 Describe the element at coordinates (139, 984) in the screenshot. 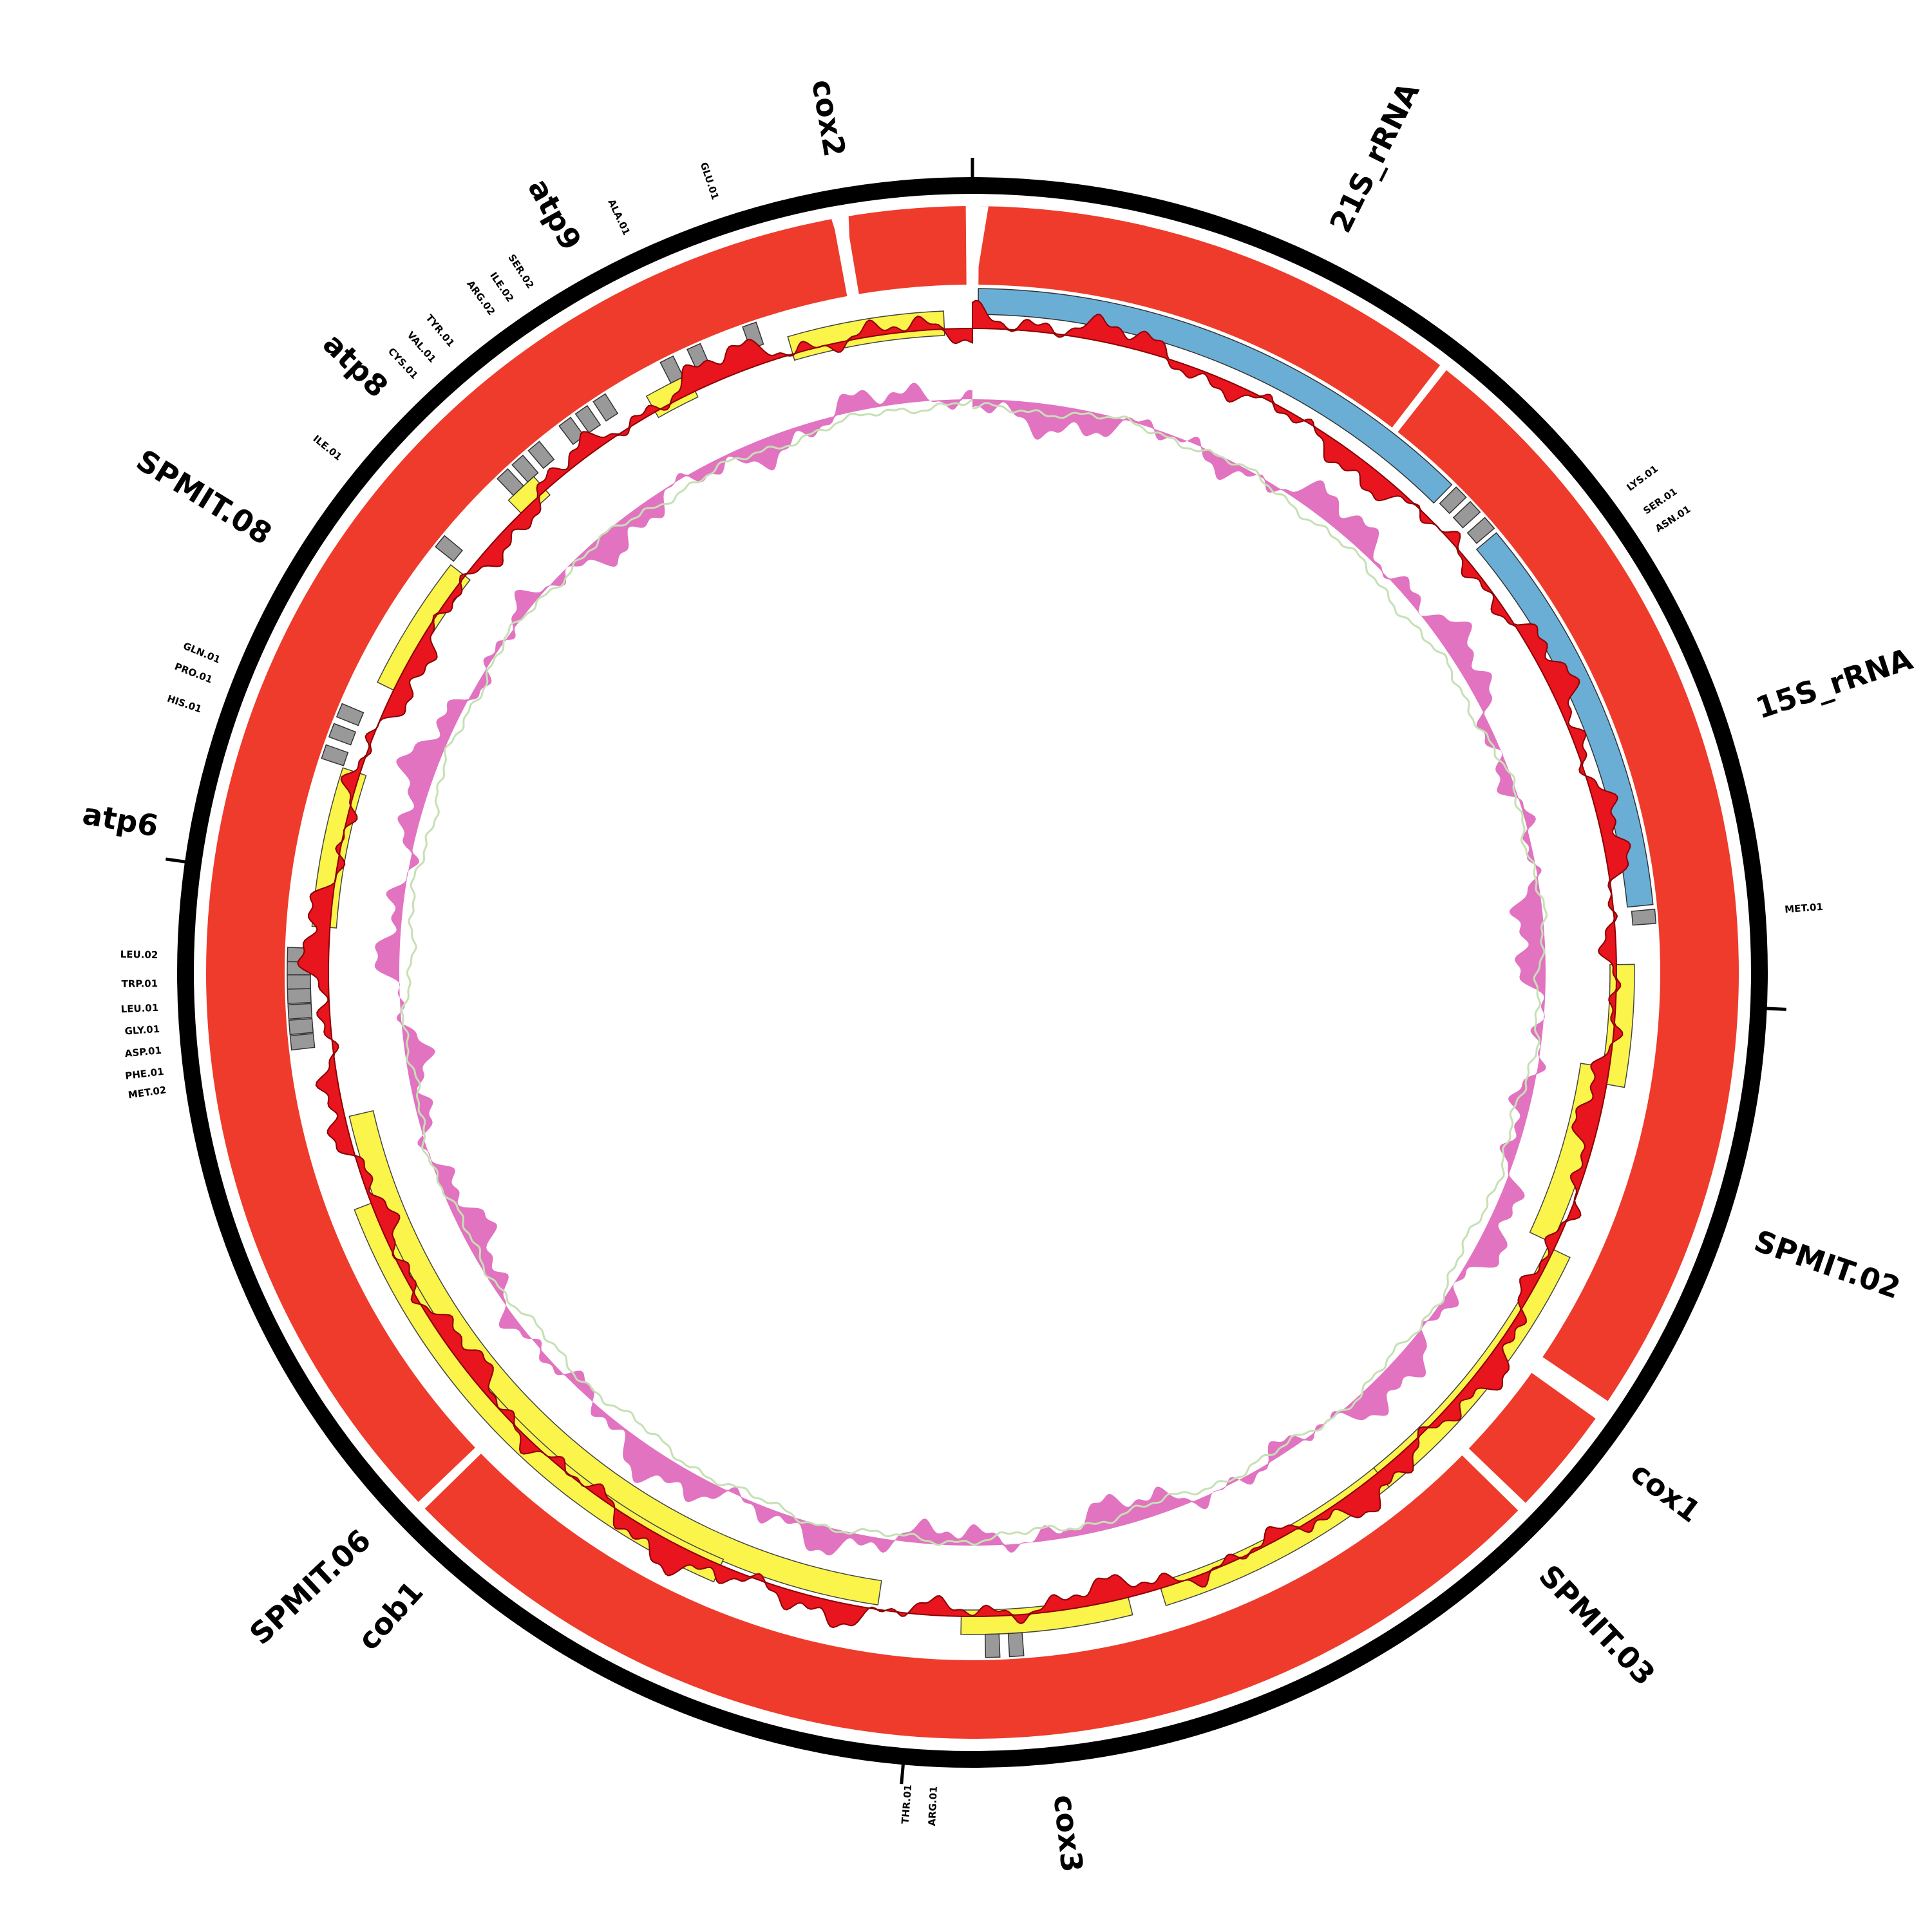

I see `trna-label: TRP.01` at that location.